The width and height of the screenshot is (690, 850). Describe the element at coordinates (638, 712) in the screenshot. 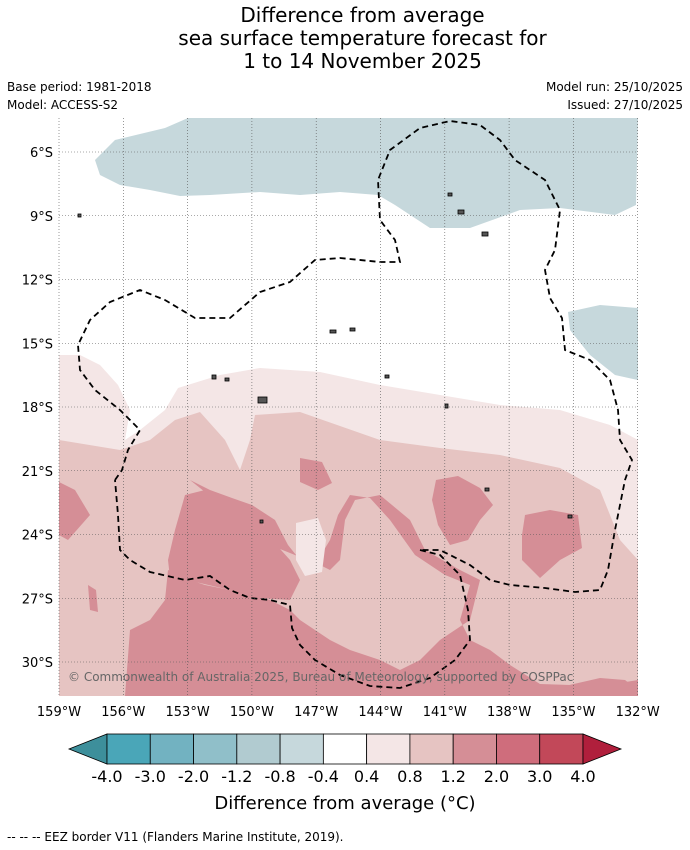

I see `lon-label: 132°W` at that location.